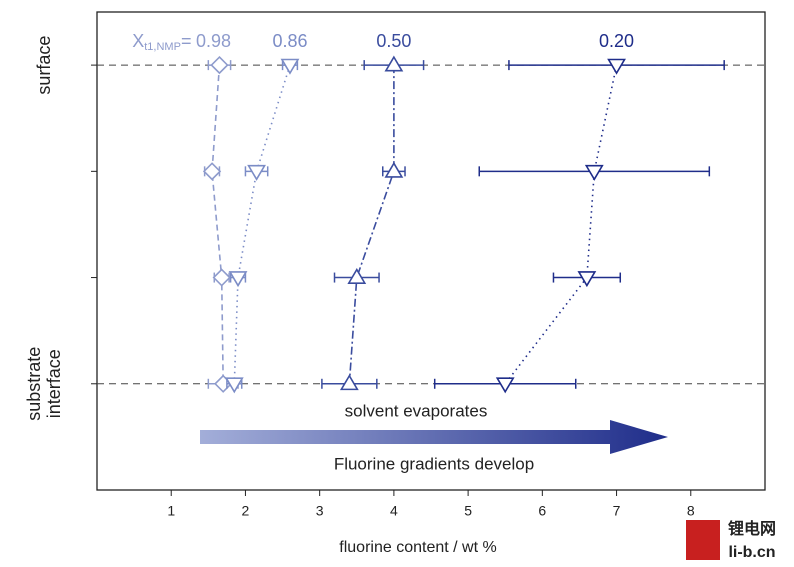 The image size is (794, 567). I want to click on annotation: Fluorine gradients develop, so click(434, 463).